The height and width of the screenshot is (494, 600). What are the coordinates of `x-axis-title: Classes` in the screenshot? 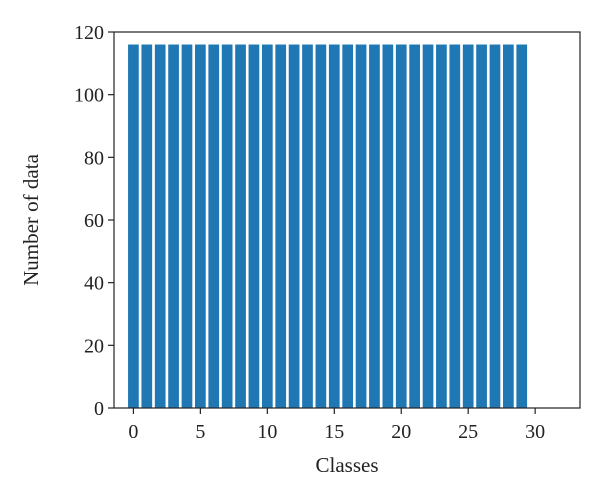 It's located at (347, 465).